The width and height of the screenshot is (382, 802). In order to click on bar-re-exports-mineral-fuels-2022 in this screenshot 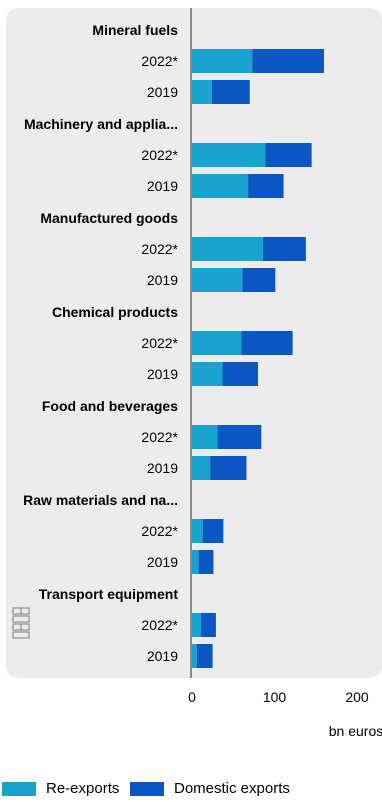, I will do `click(222, 61)`.